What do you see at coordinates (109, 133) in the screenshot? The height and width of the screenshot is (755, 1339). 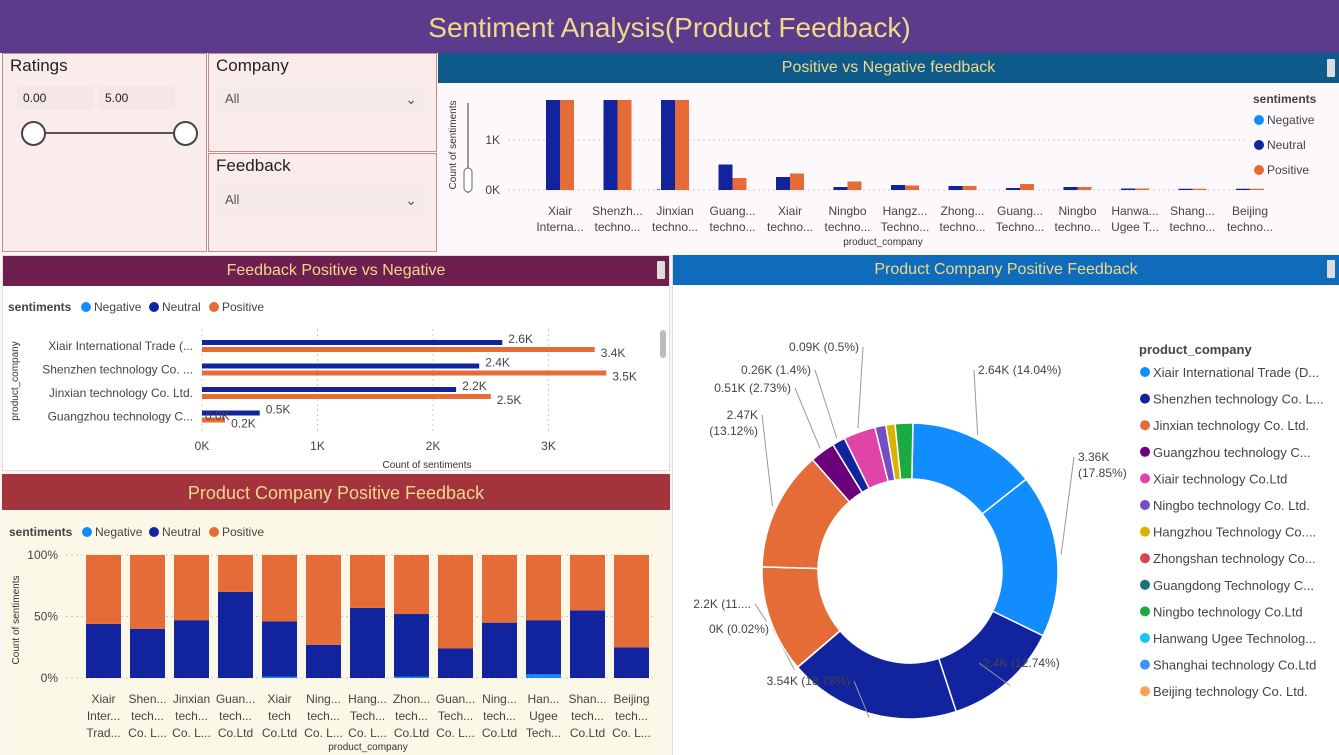 I see `rating-slider-track` at bounding box center [109, 133].